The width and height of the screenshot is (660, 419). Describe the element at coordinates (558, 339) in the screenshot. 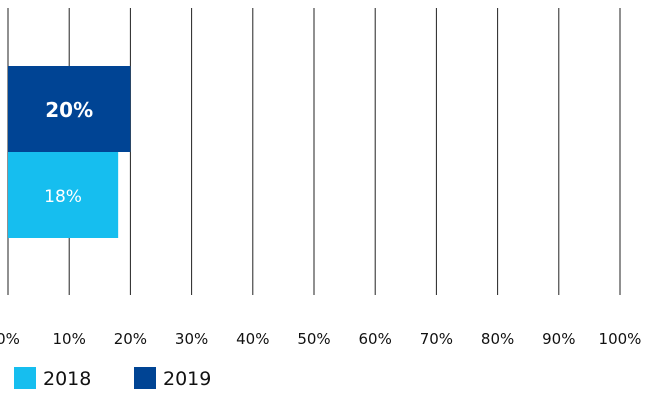

I see `x-tick-label-90: 90%` at that location.